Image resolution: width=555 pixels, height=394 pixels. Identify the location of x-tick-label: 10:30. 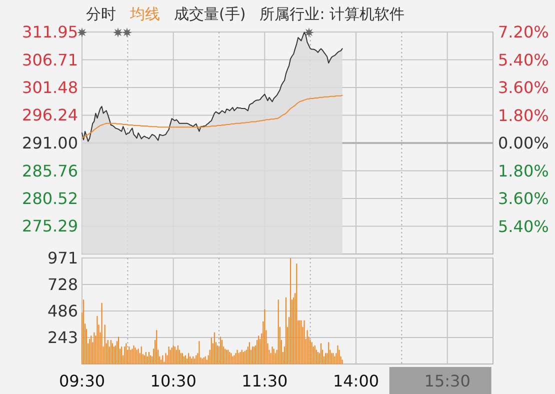
(173, 381).